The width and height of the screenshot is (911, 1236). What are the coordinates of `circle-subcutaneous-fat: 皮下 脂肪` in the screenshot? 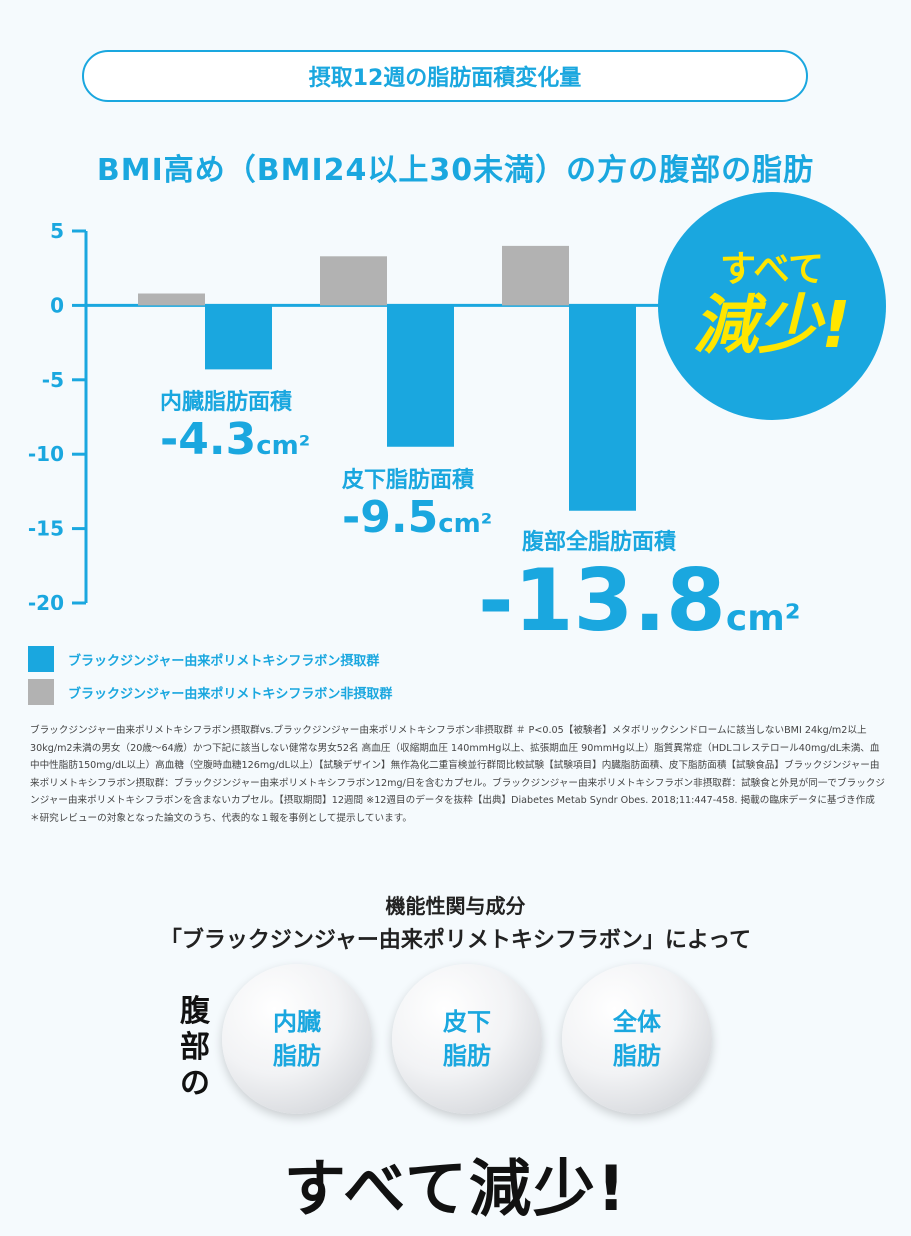 It's located at (467, 1039).